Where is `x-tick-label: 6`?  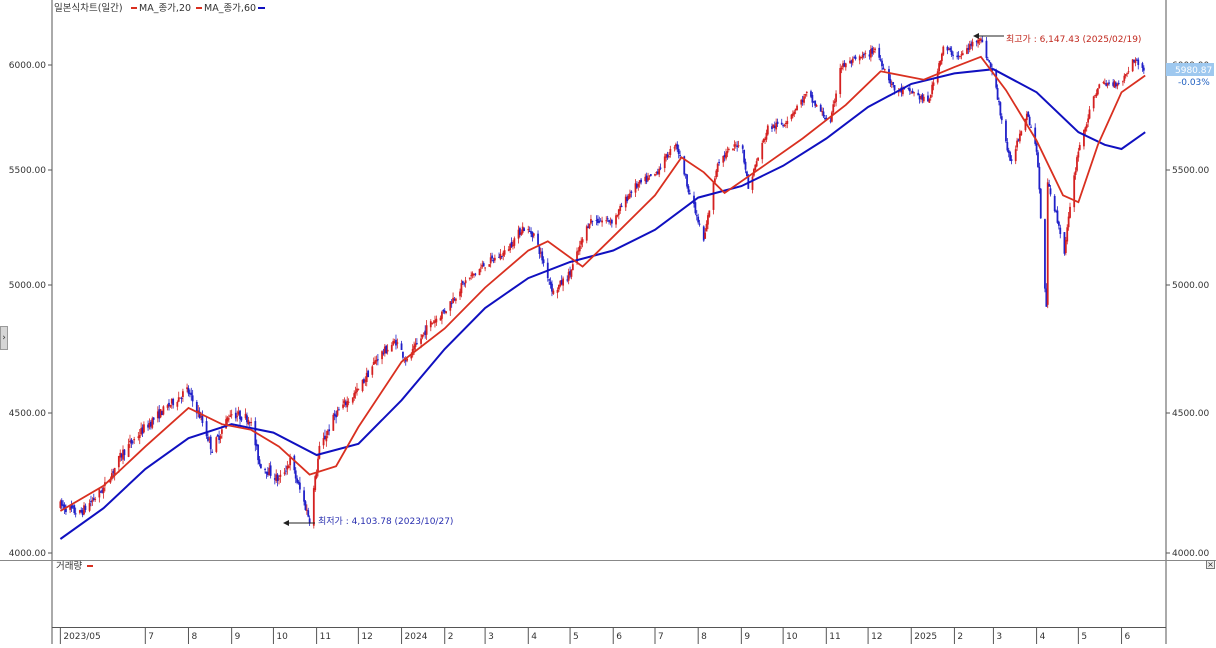
x-tick-label: 6 is located at coordinates (1128, 637).